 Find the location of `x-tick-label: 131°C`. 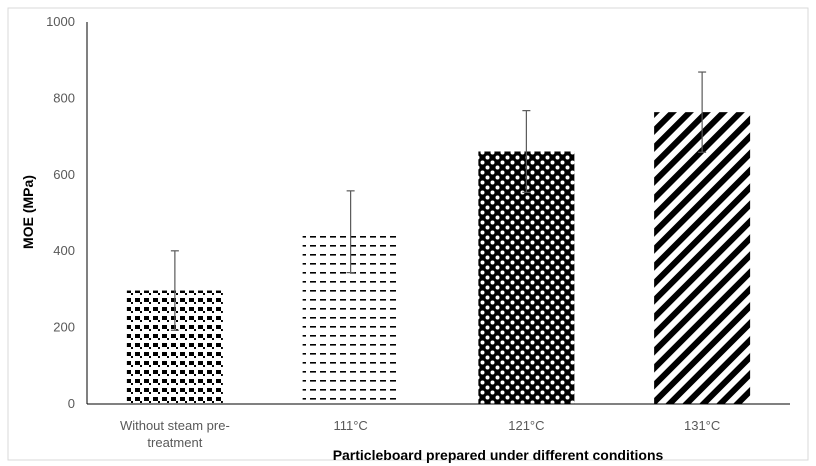

x-tick-label: 131°C is located at coordinates (702, 425).